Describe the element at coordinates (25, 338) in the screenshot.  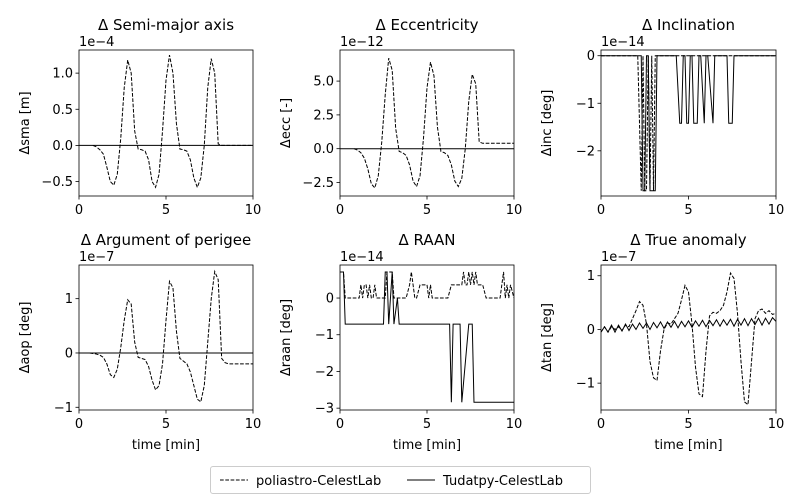
I see `y-axis-label: Δaop [deg]` at that location.